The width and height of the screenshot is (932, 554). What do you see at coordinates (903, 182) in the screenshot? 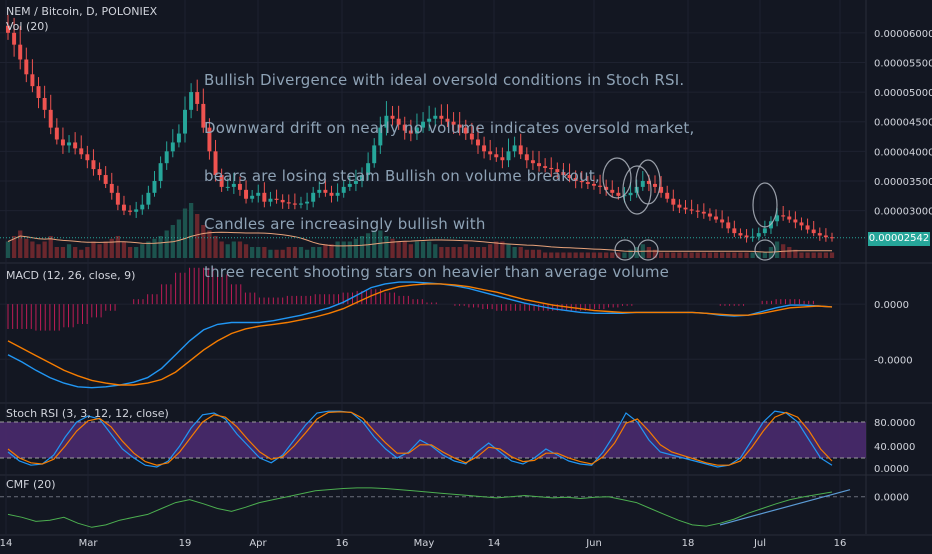
I see `price-tick-label: 0.00003500` at bounding box center [903, 182].